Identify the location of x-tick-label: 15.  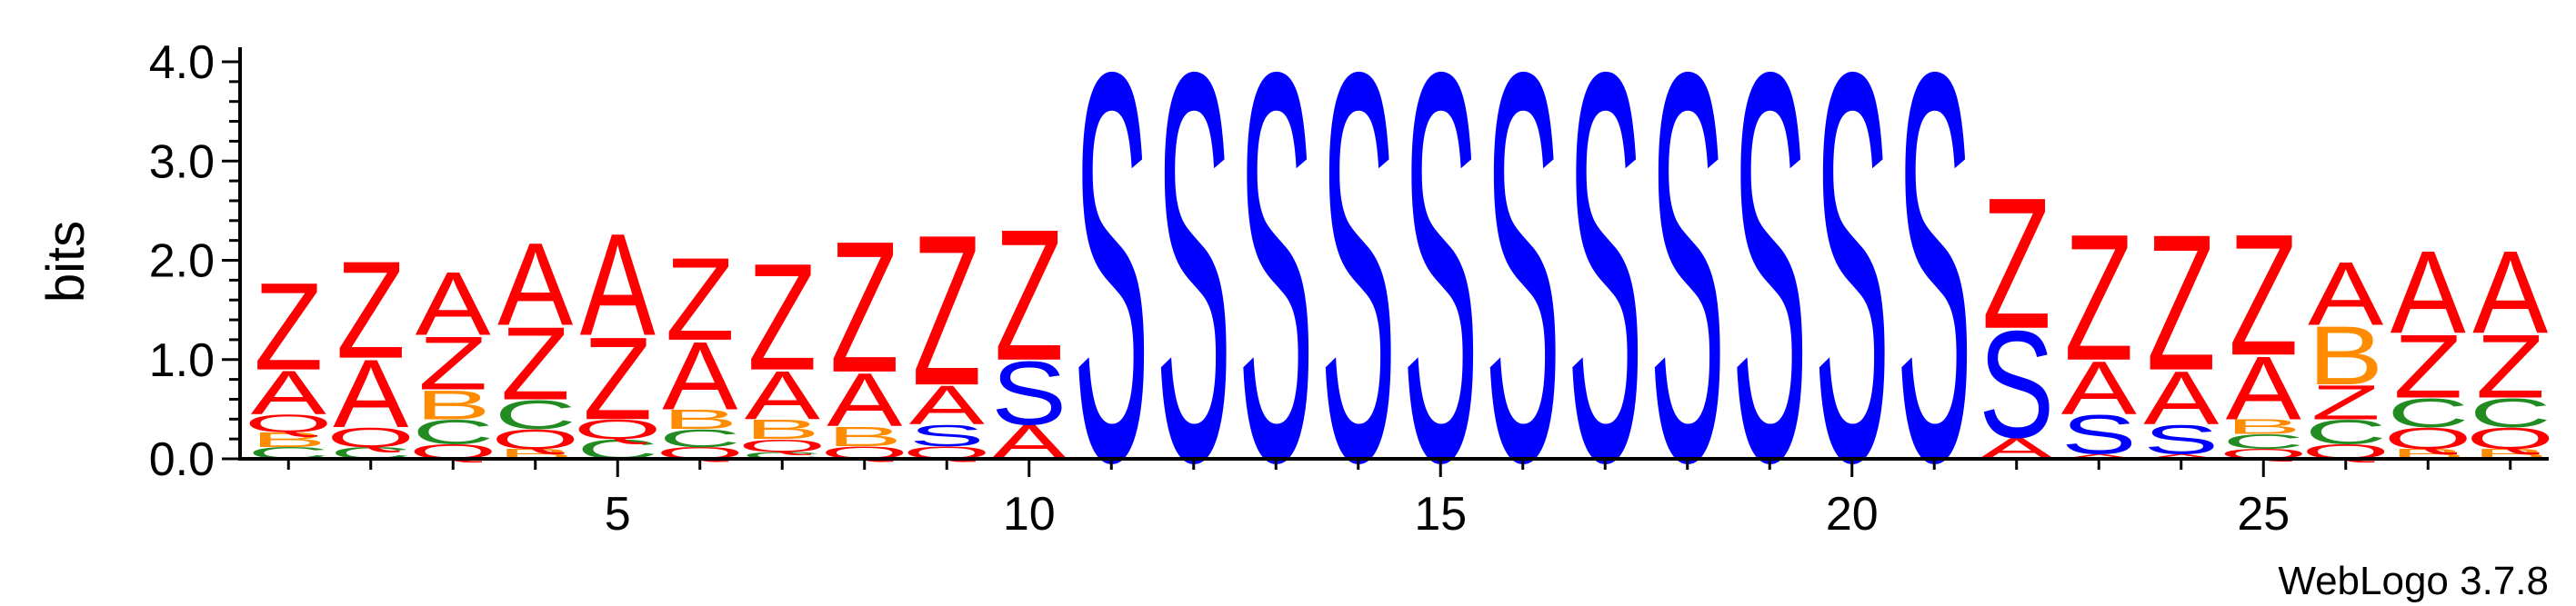
(1440, 514).